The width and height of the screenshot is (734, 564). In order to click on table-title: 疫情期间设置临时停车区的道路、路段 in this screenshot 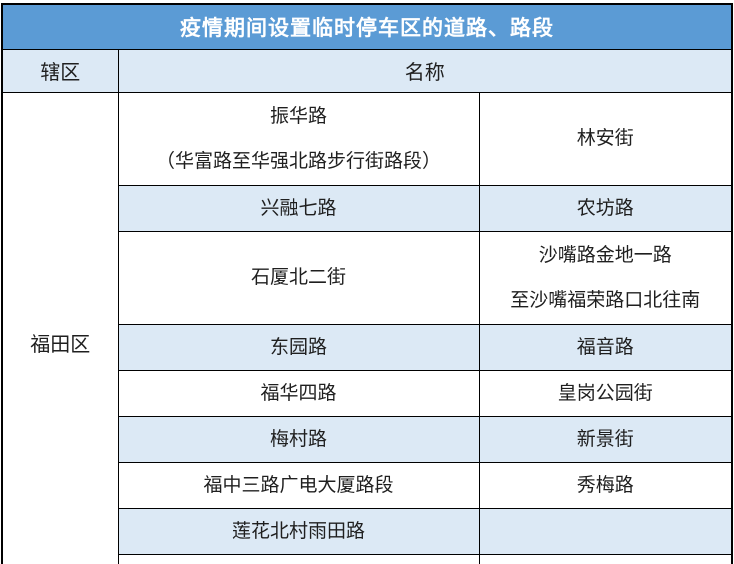, I will do `click(367, 26)`.